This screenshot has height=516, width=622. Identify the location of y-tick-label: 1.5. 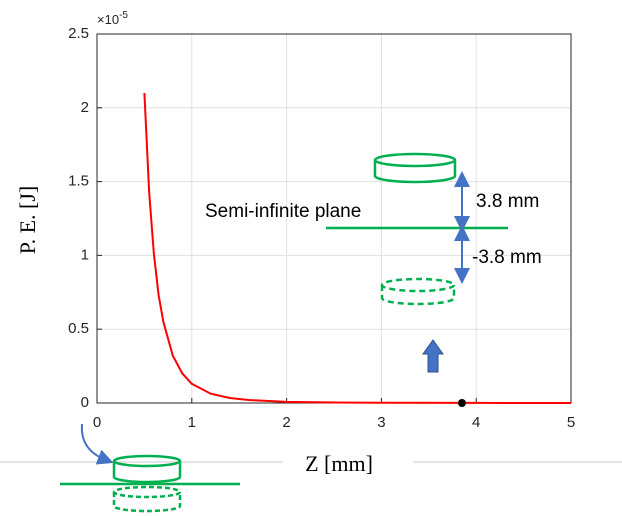
(78, 181).